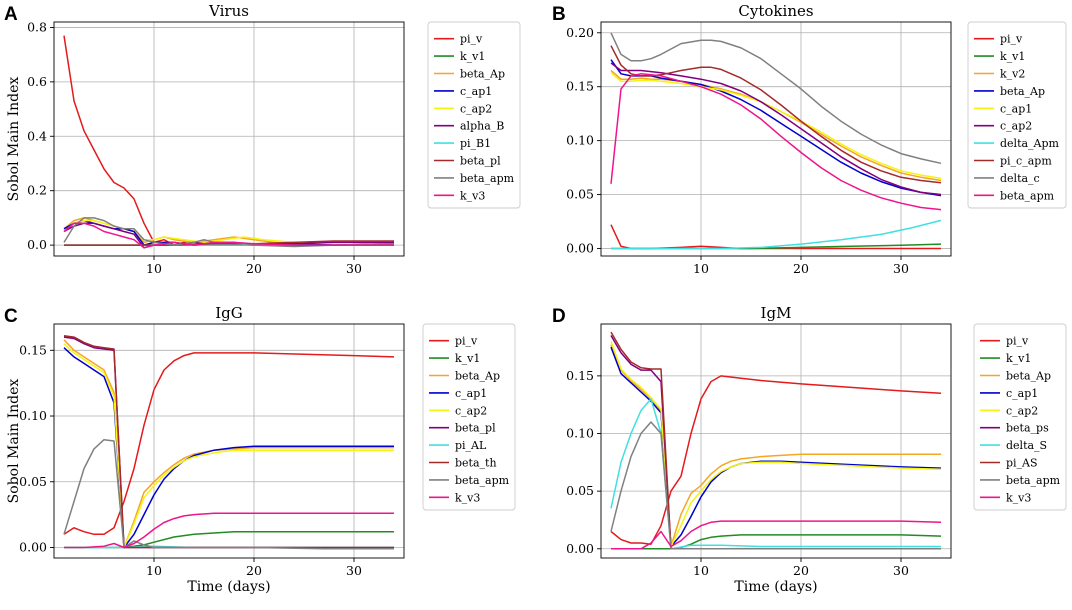  I want to click on chart-title: IgG, so click(229, 313).